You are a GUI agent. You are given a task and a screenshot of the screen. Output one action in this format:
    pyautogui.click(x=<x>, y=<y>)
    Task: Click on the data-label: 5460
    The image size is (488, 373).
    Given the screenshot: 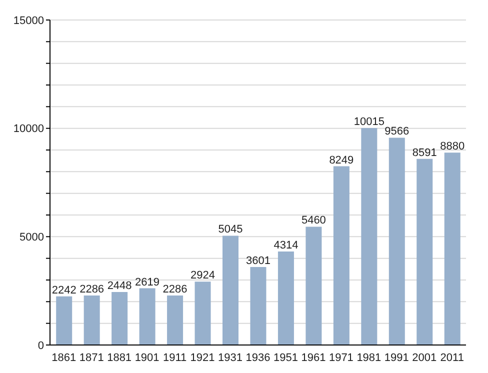 What is the action you would take?
    pyautogui.click(x=313, y=220)
    